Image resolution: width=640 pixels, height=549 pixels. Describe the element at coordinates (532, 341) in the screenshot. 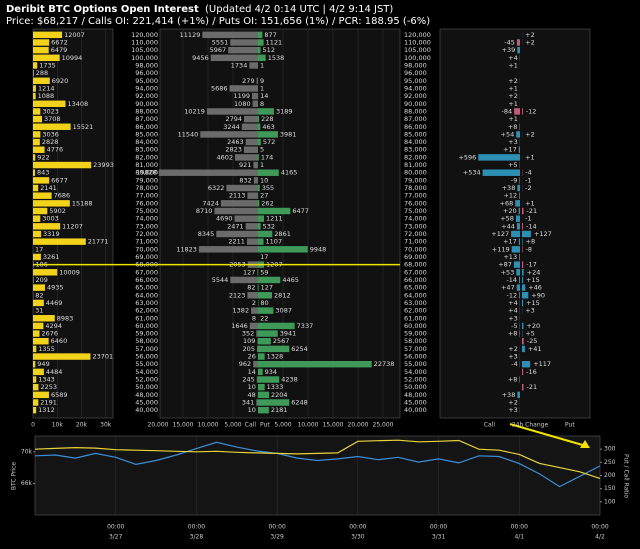

I see `put-change-label: -25` at that location.